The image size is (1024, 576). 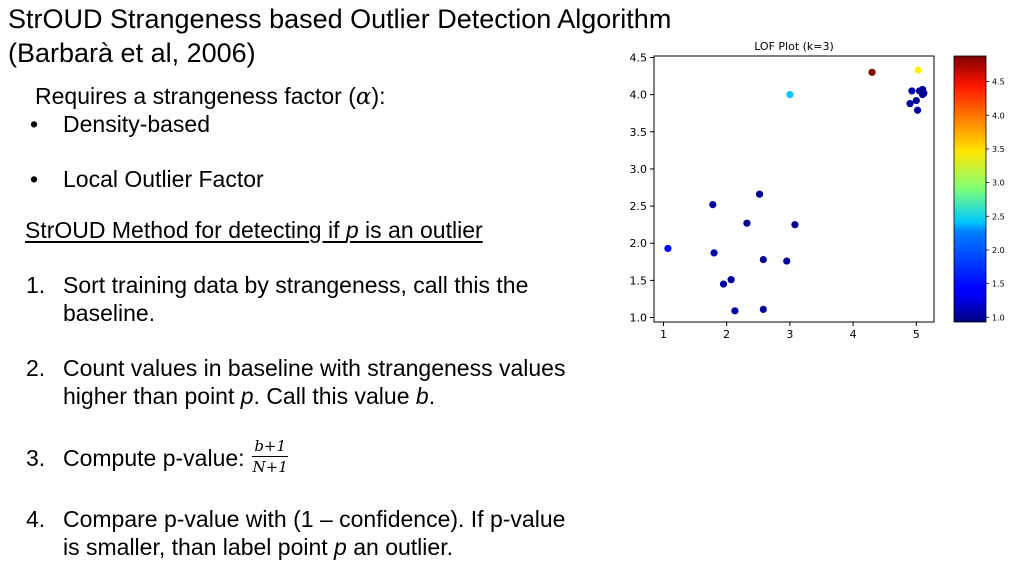 I want to click on y-tick-label: 1.0, so click(x=639, y=318).